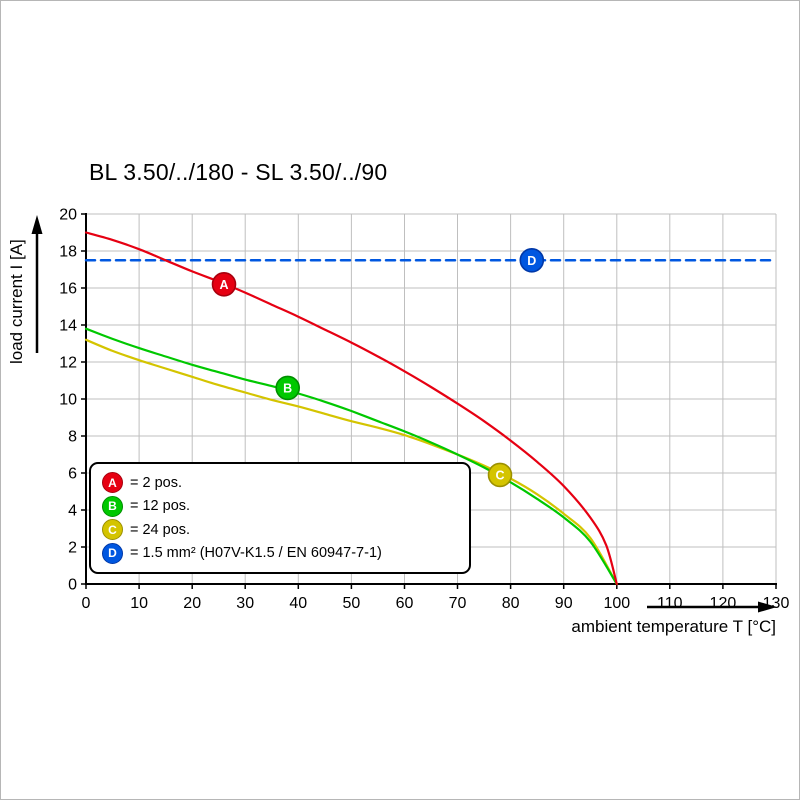 This screenshot has width=800, height=800. I want to click on marker-a-icon, so click(224, 284).